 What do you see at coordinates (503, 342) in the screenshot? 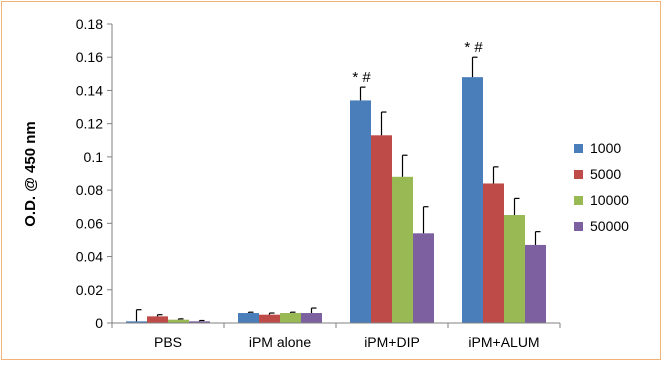
I see `category-label: iPM+ALUM` at bounding box center [503, 342].